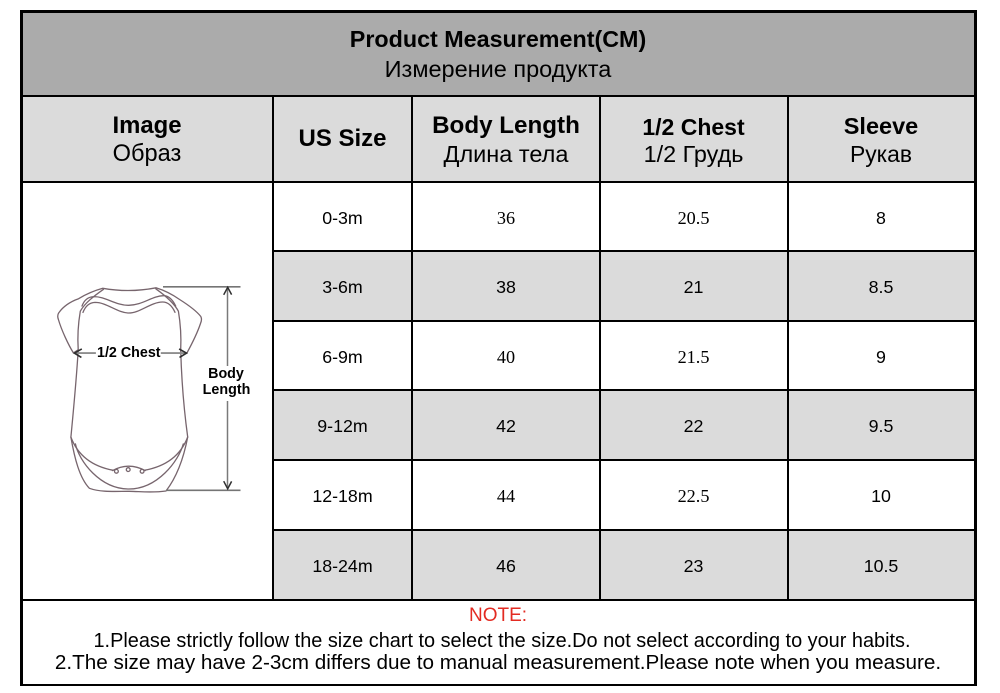  Describe the element at coordinates (227, 390) in the screenshot. I see `svg-text: Length` at that location.